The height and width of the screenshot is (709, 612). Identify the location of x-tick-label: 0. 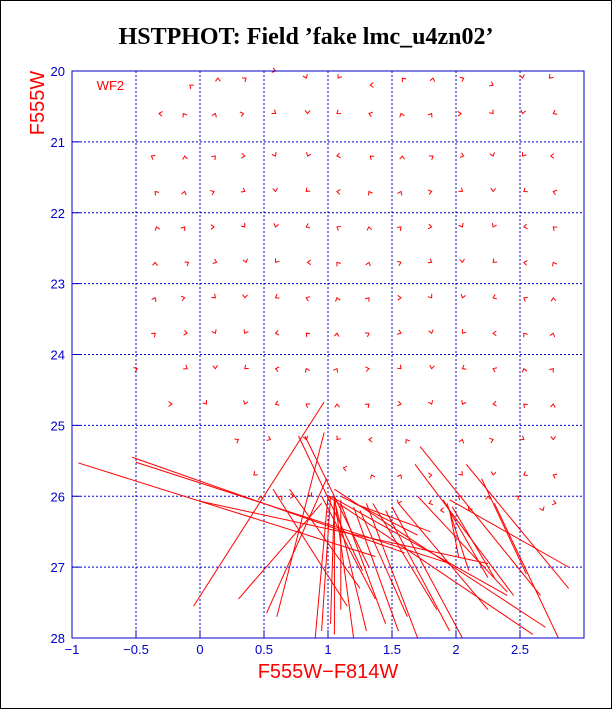
(199, 649).